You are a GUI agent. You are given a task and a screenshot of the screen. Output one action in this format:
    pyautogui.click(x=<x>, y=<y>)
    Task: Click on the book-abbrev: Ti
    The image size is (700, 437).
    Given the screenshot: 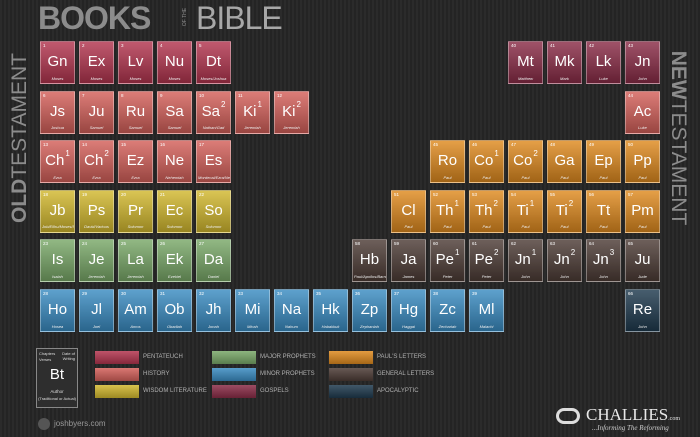 What is the action you would take?
    pyautogui.click(x=561, y=210)
    